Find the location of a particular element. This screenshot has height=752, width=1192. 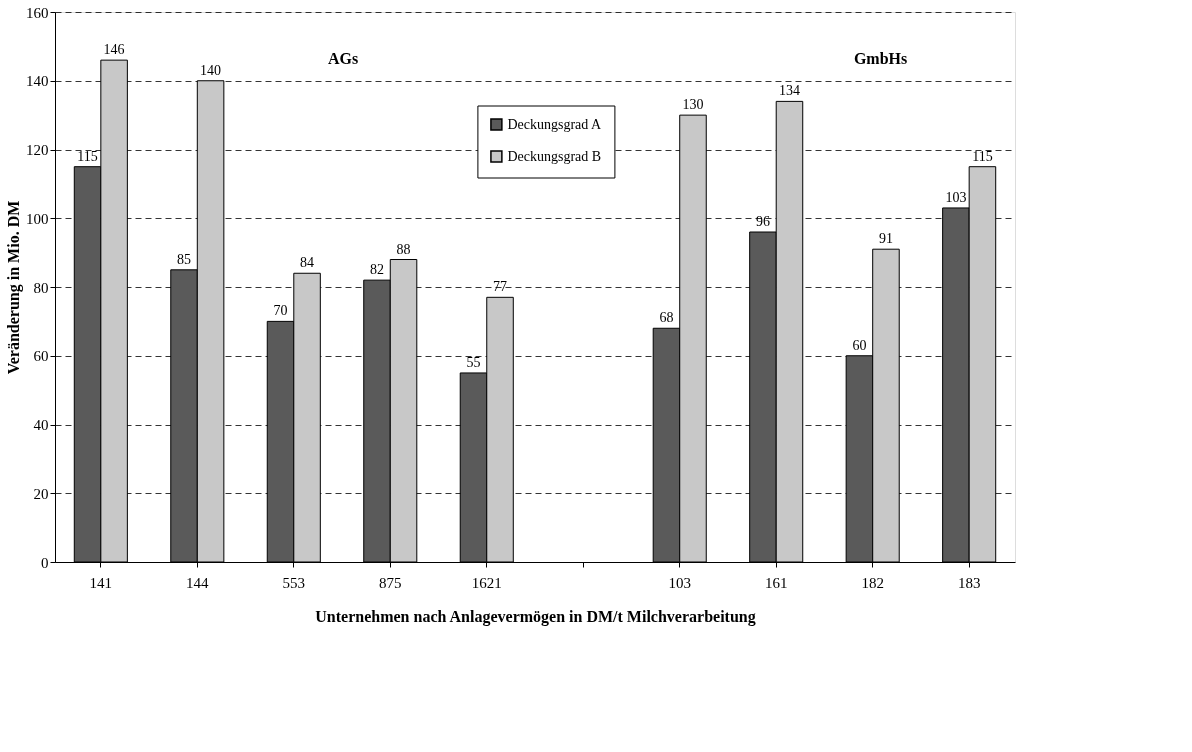

y-tick-label: 160 is located at coordinates (37, 12).